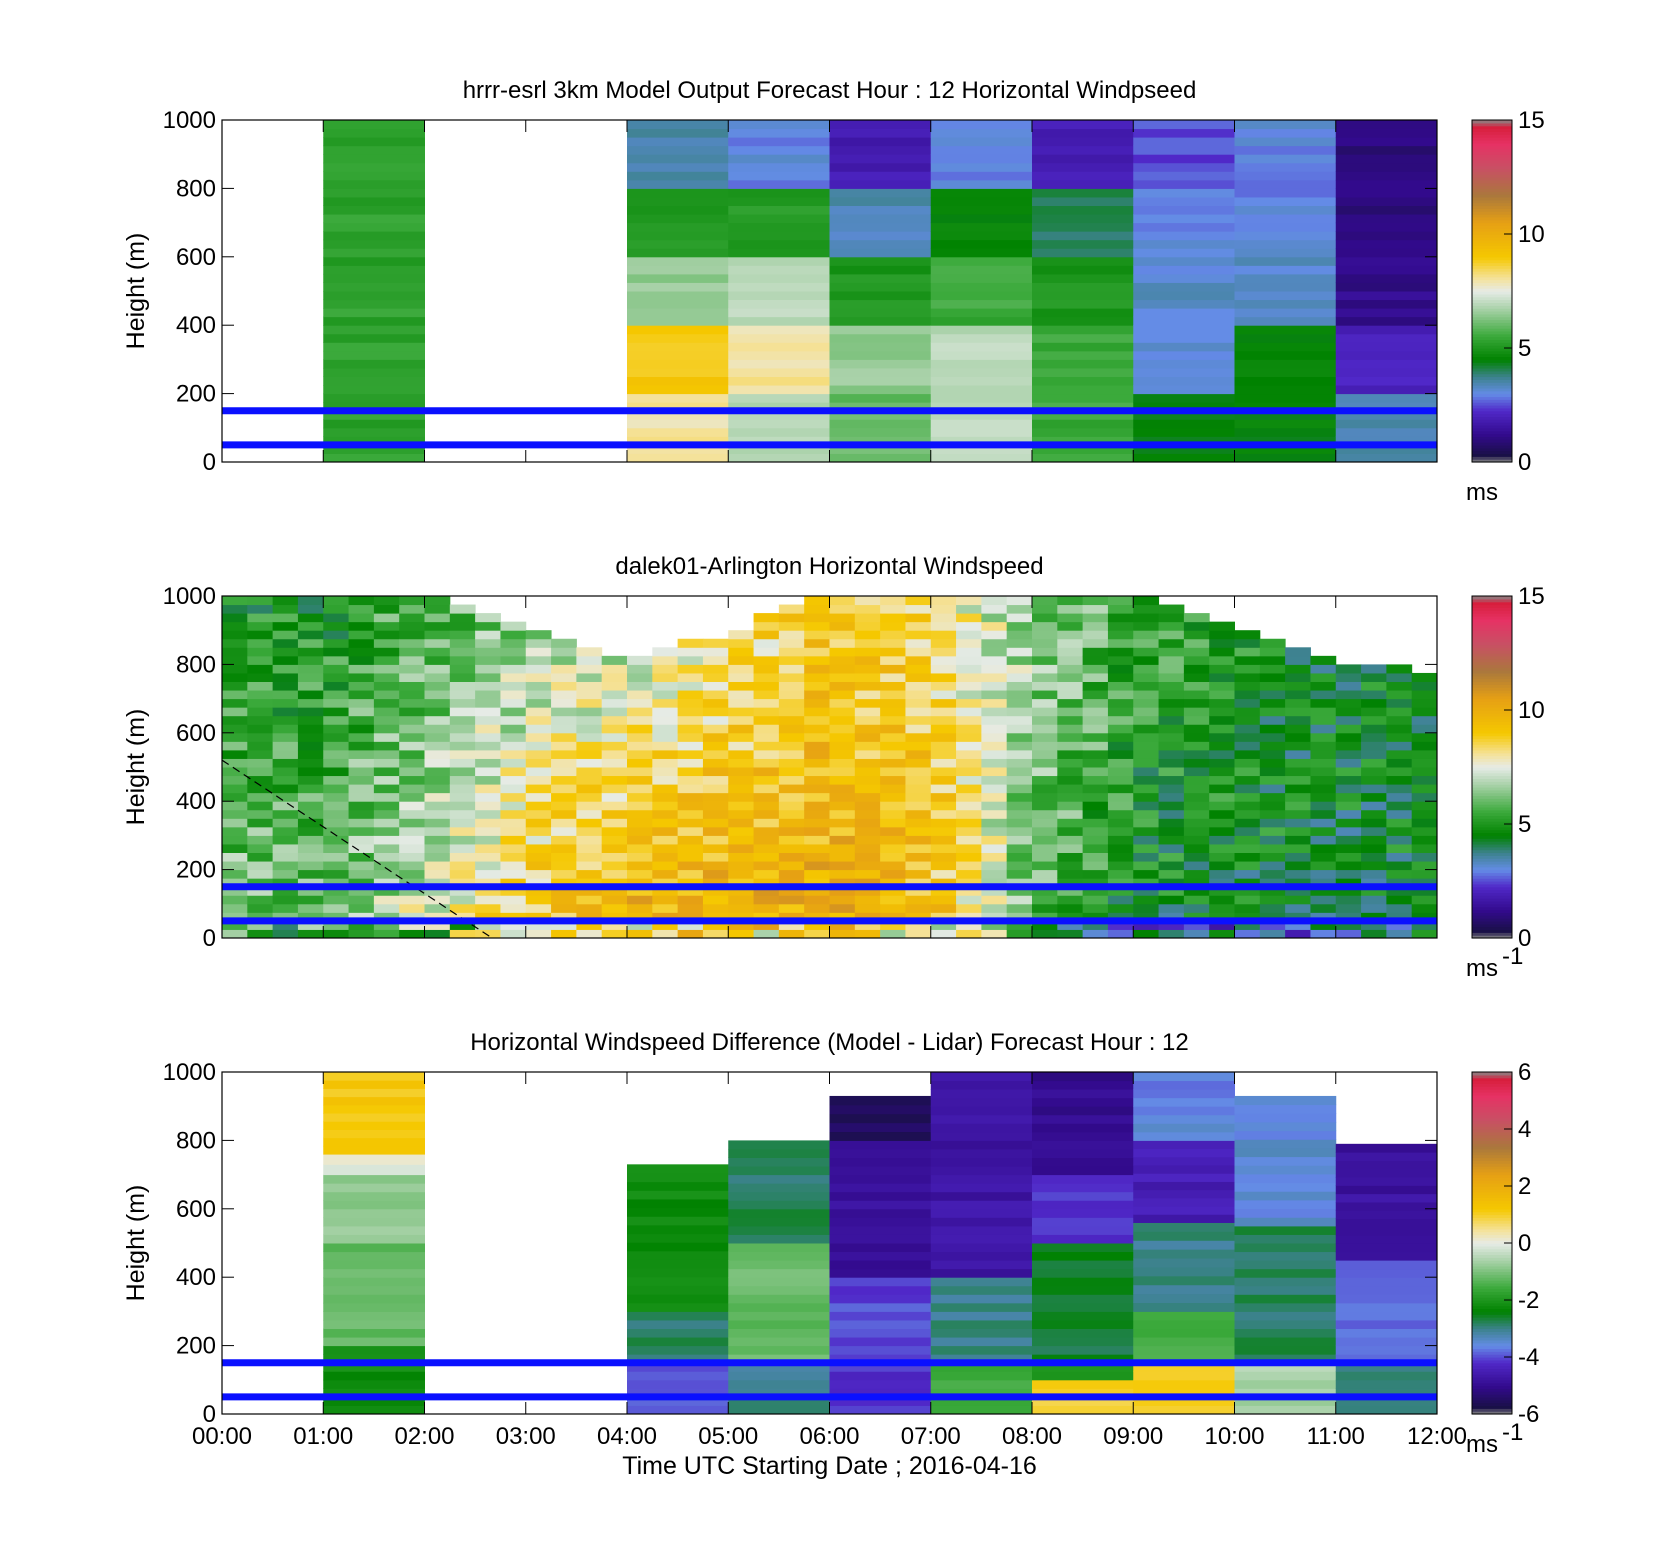  Describe the element at coordinates (829, 1436) in the screenshot. I see `x-tick-label: 06:00` at that location.